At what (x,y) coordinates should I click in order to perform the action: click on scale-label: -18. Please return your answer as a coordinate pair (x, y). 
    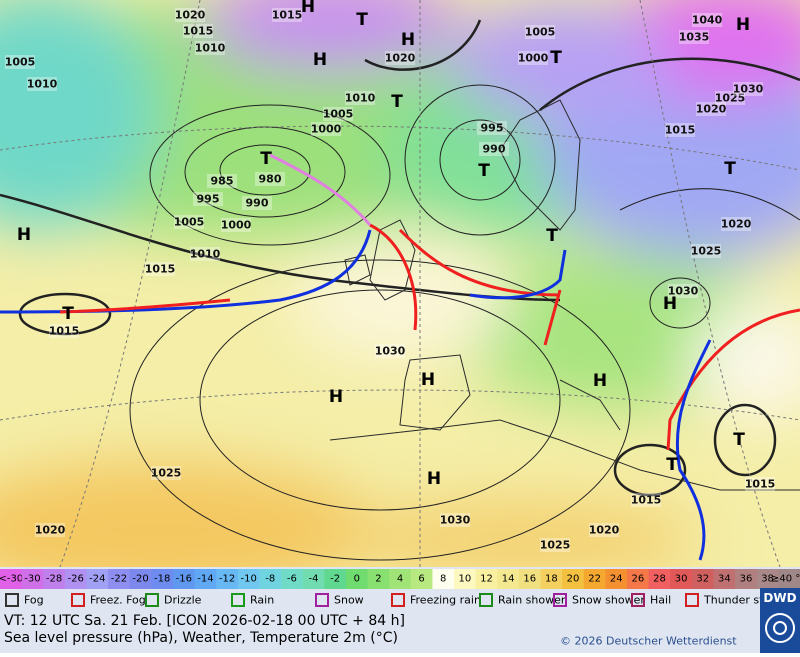
    Looking at the image, I should click on (162, 579).